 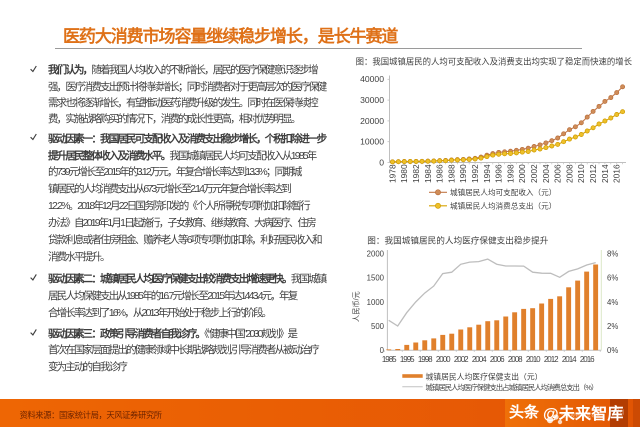 I want to click on svg-text: 30000, so click(x=372, y=100).